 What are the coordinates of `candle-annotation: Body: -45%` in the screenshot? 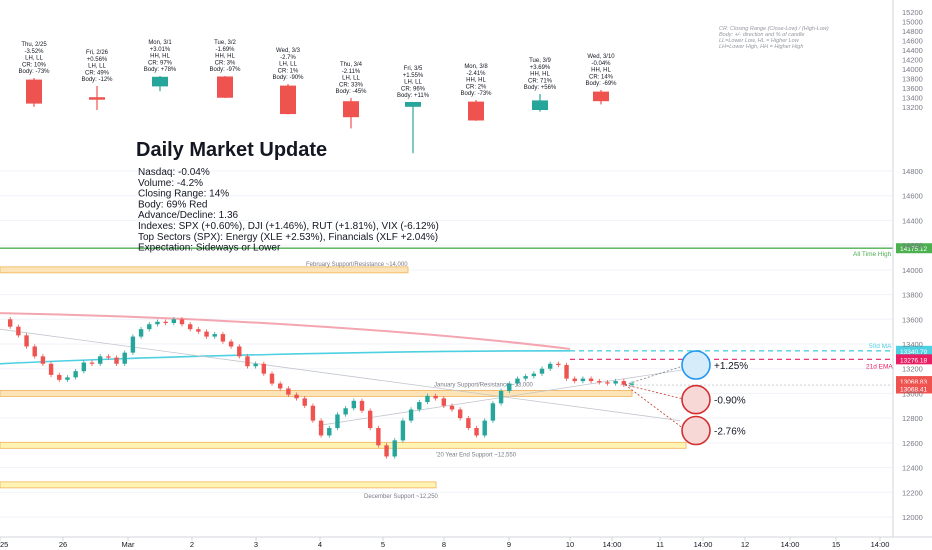 It's located at (351, 92).